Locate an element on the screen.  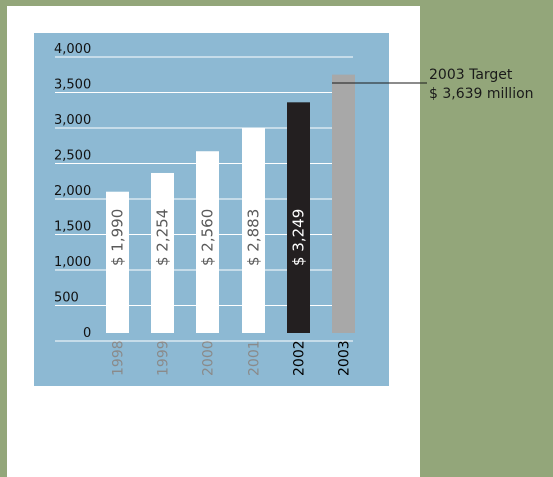
y-tick-label: 3,000 is located at coordinates (72, 120).